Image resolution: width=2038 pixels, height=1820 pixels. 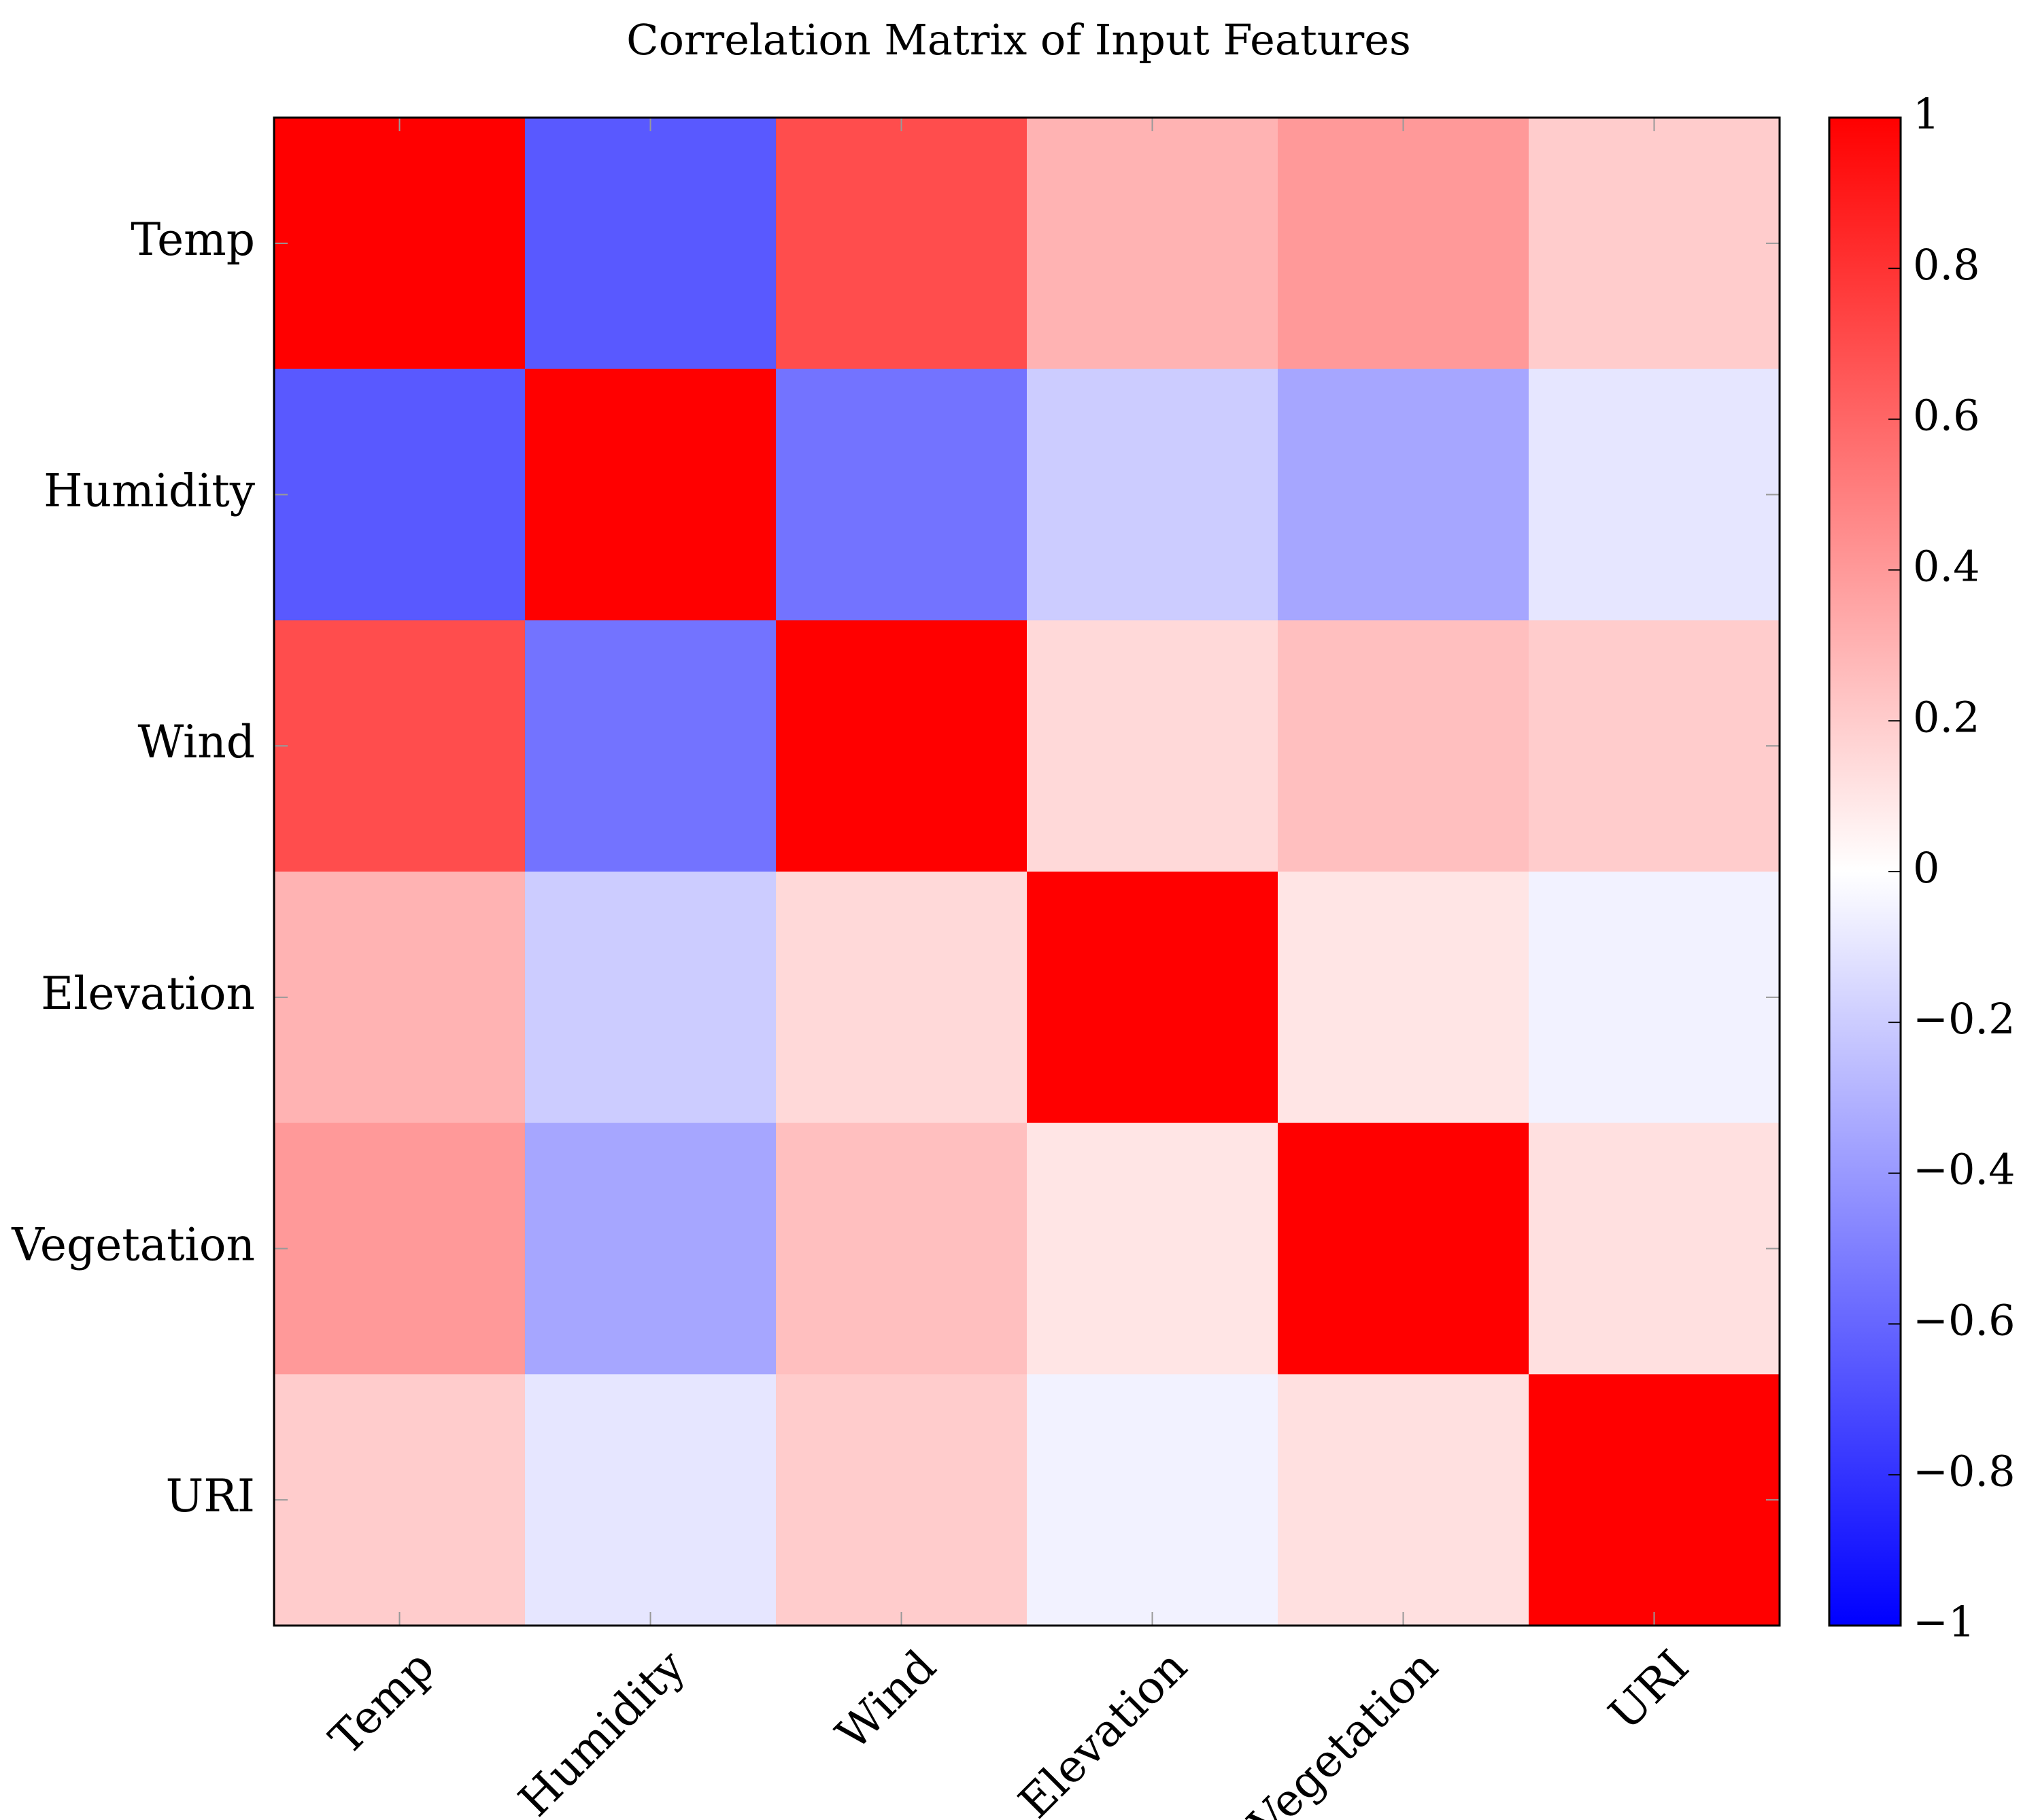 What do you see at coordinates (1926, 868) in the screenshot?
I see `colorbar-tick-label: 0` at bounding box center [1926, 868].